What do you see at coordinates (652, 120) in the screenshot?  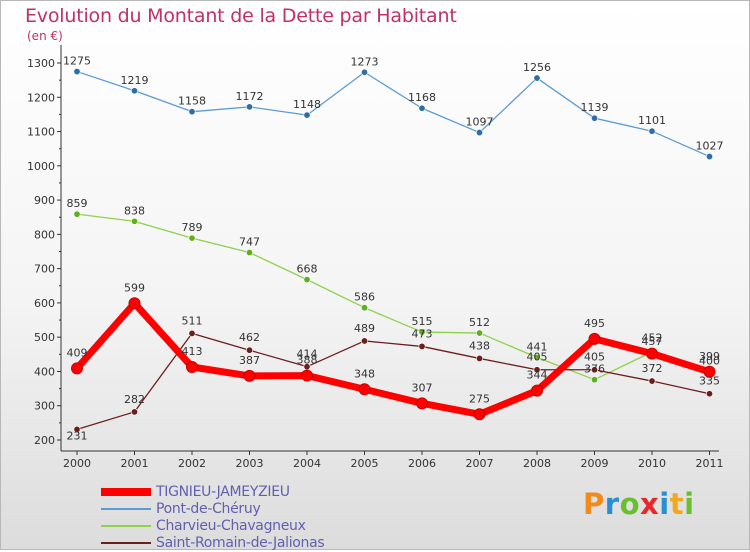 I see `data-label-pont-de-ch-ruy: 1101` at bounding box center [652, 120].